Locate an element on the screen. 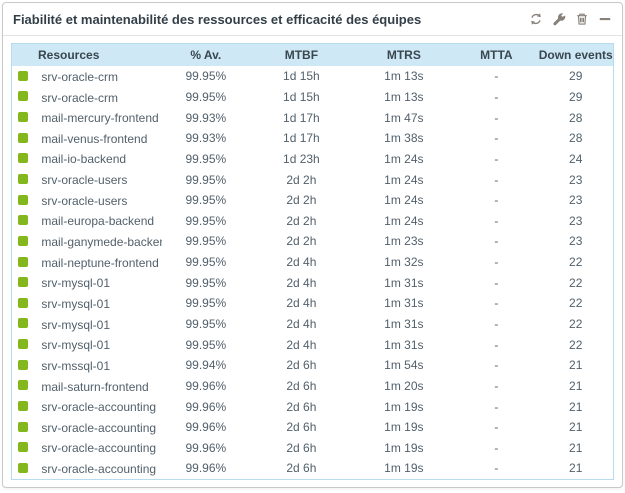 Image resolution: width=625 pixels, height=493 pixels. wrench-icon is located at coordinates (558, 19).